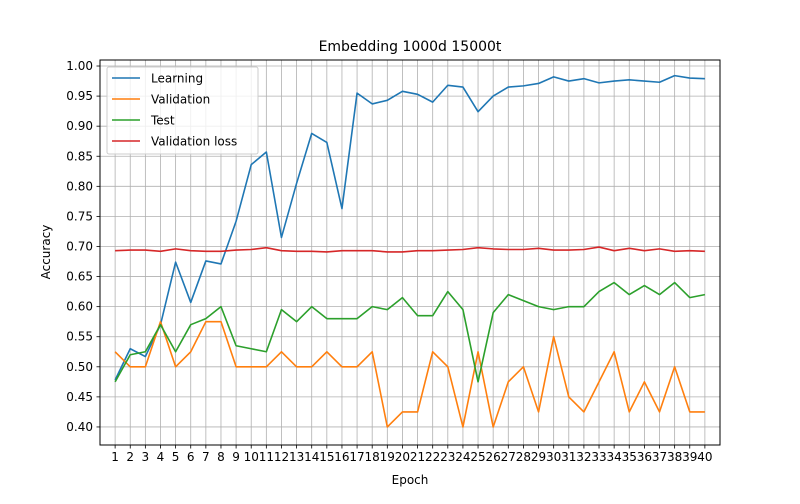 The image size is (800, 504). I want to click on y-tick-label: 0.40, so click(79, 427).